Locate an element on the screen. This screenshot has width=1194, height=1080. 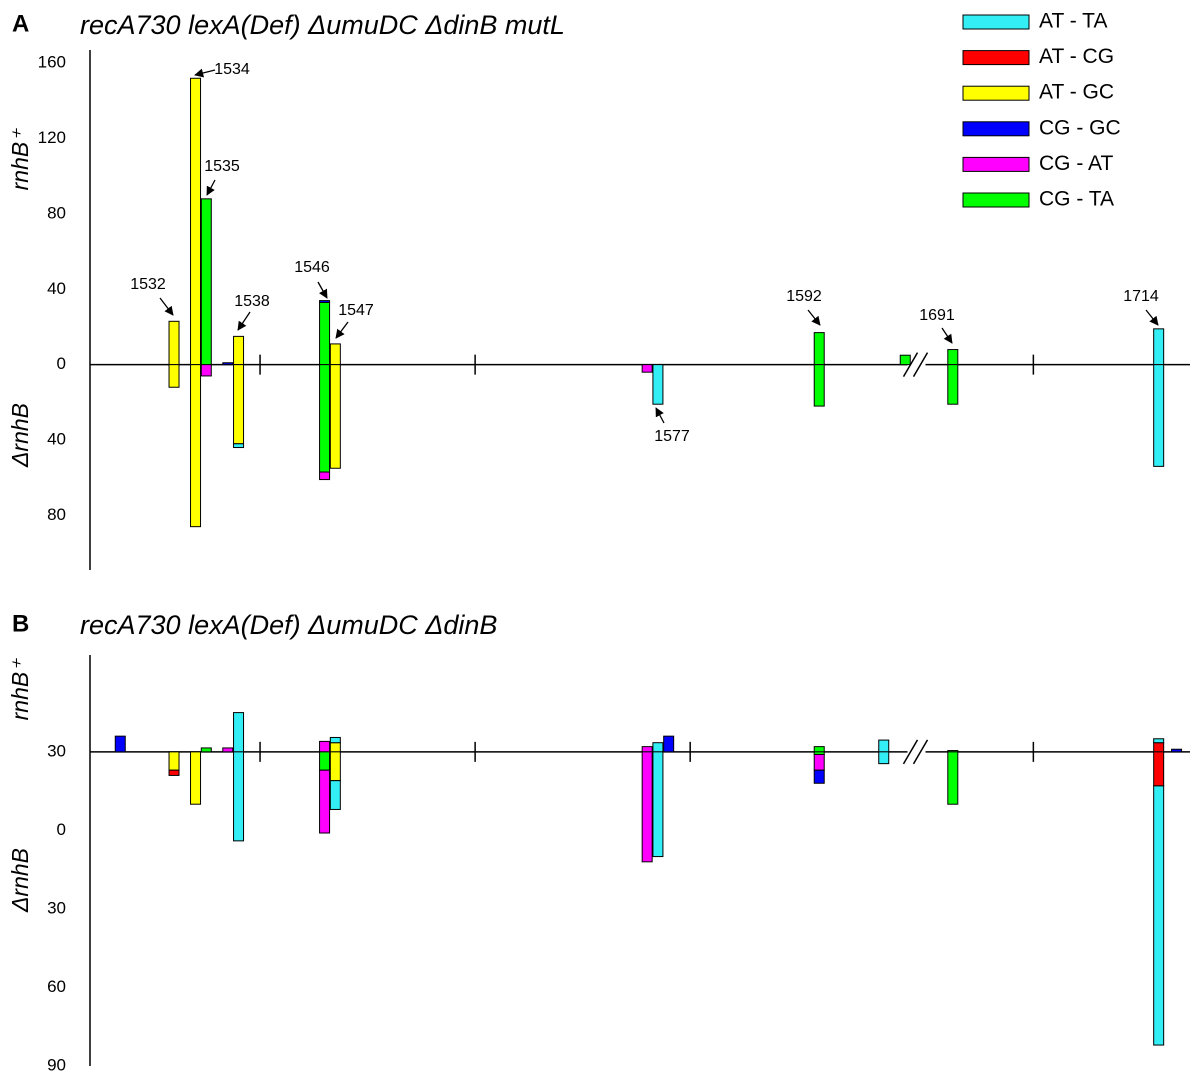
y-tick-label: 60 is located at coordinates (56, 986).